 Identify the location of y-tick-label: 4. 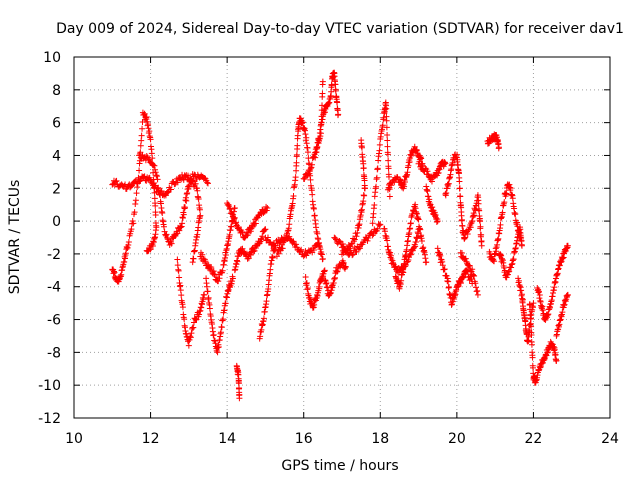
(56, 156).